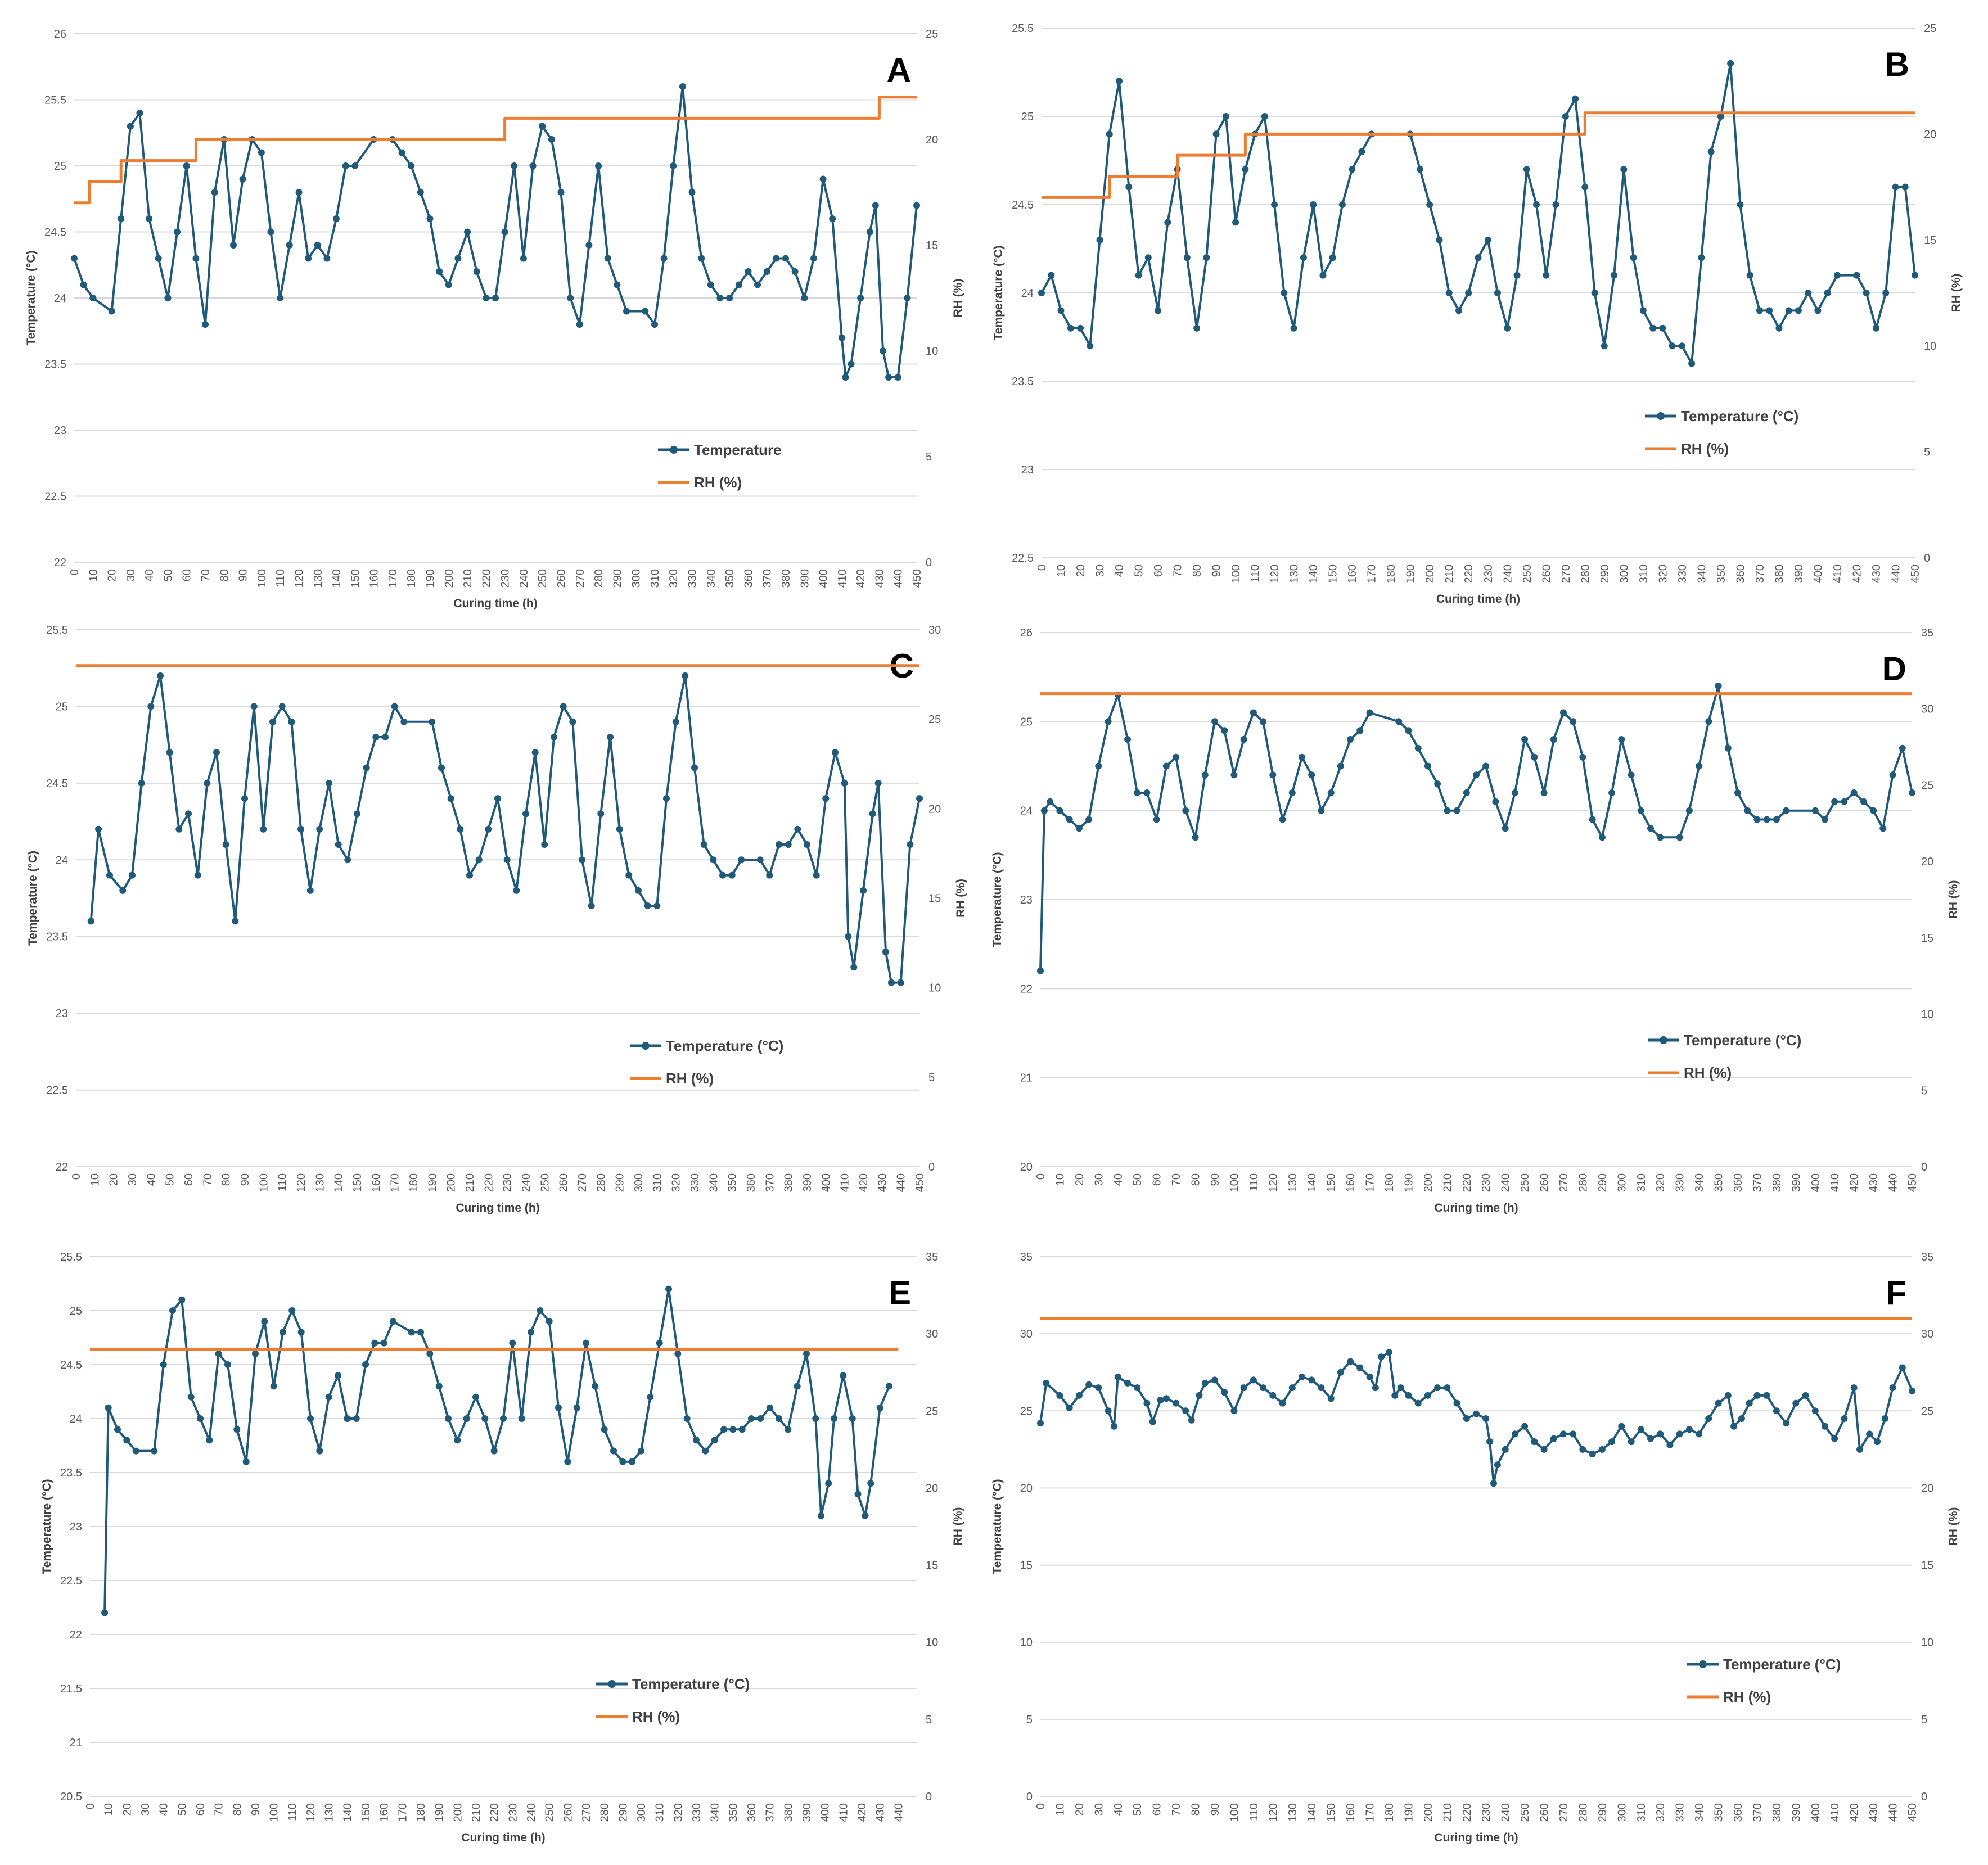 This screenshot has width=1988, height=1865. I want to click on y-tick-label: 23.5, so click(71, 1473).